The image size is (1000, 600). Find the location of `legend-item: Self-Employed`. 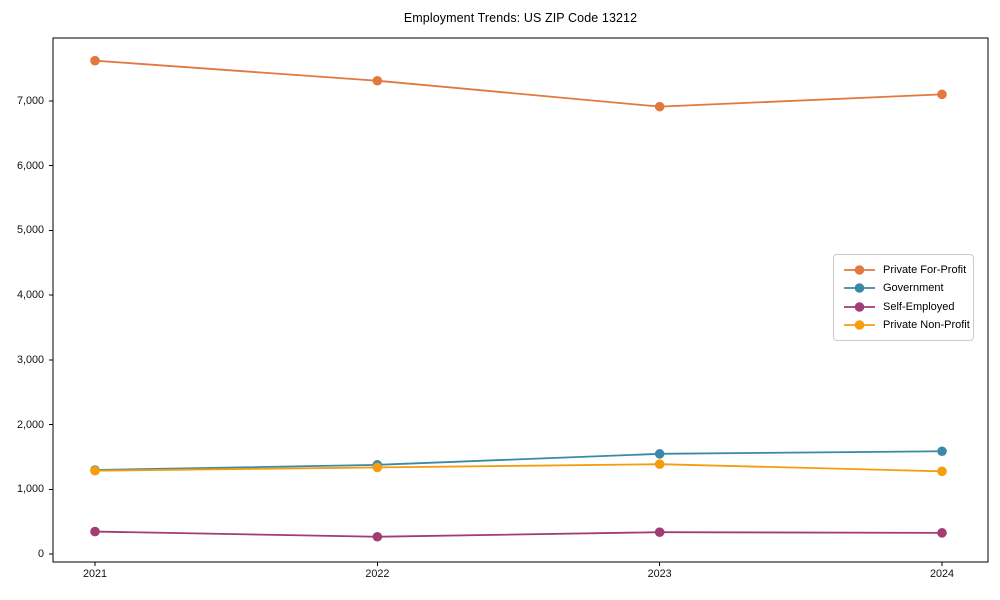

legend-item: Self-Employed is located at coordinates (904, 307).